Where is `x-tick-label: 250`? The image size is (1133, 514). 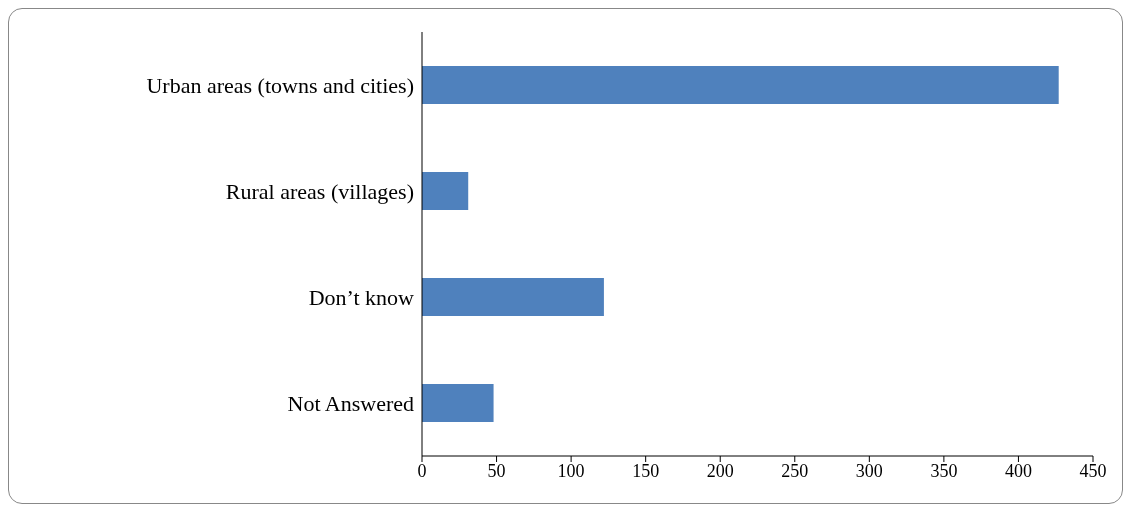 x-tick-label: 250 is located at coordinates (795, 470).